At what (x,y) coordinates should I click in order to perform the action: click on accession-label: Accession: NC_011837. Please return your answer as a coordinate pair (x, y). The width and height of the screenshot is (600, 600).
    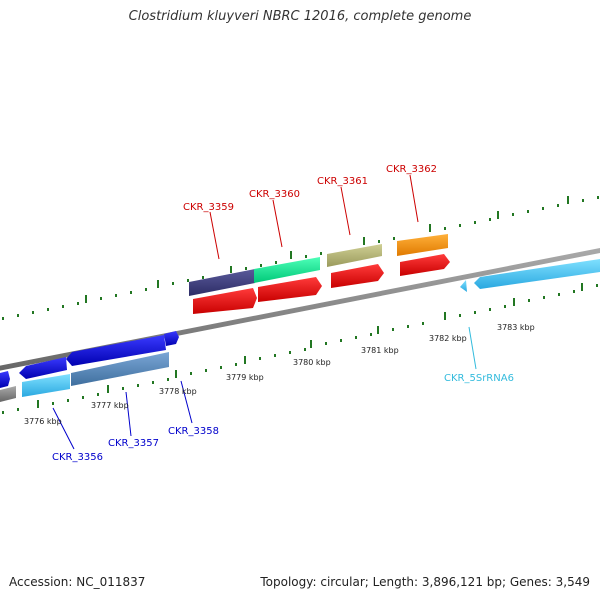
    Looking at the image, I should click on (77, 582).